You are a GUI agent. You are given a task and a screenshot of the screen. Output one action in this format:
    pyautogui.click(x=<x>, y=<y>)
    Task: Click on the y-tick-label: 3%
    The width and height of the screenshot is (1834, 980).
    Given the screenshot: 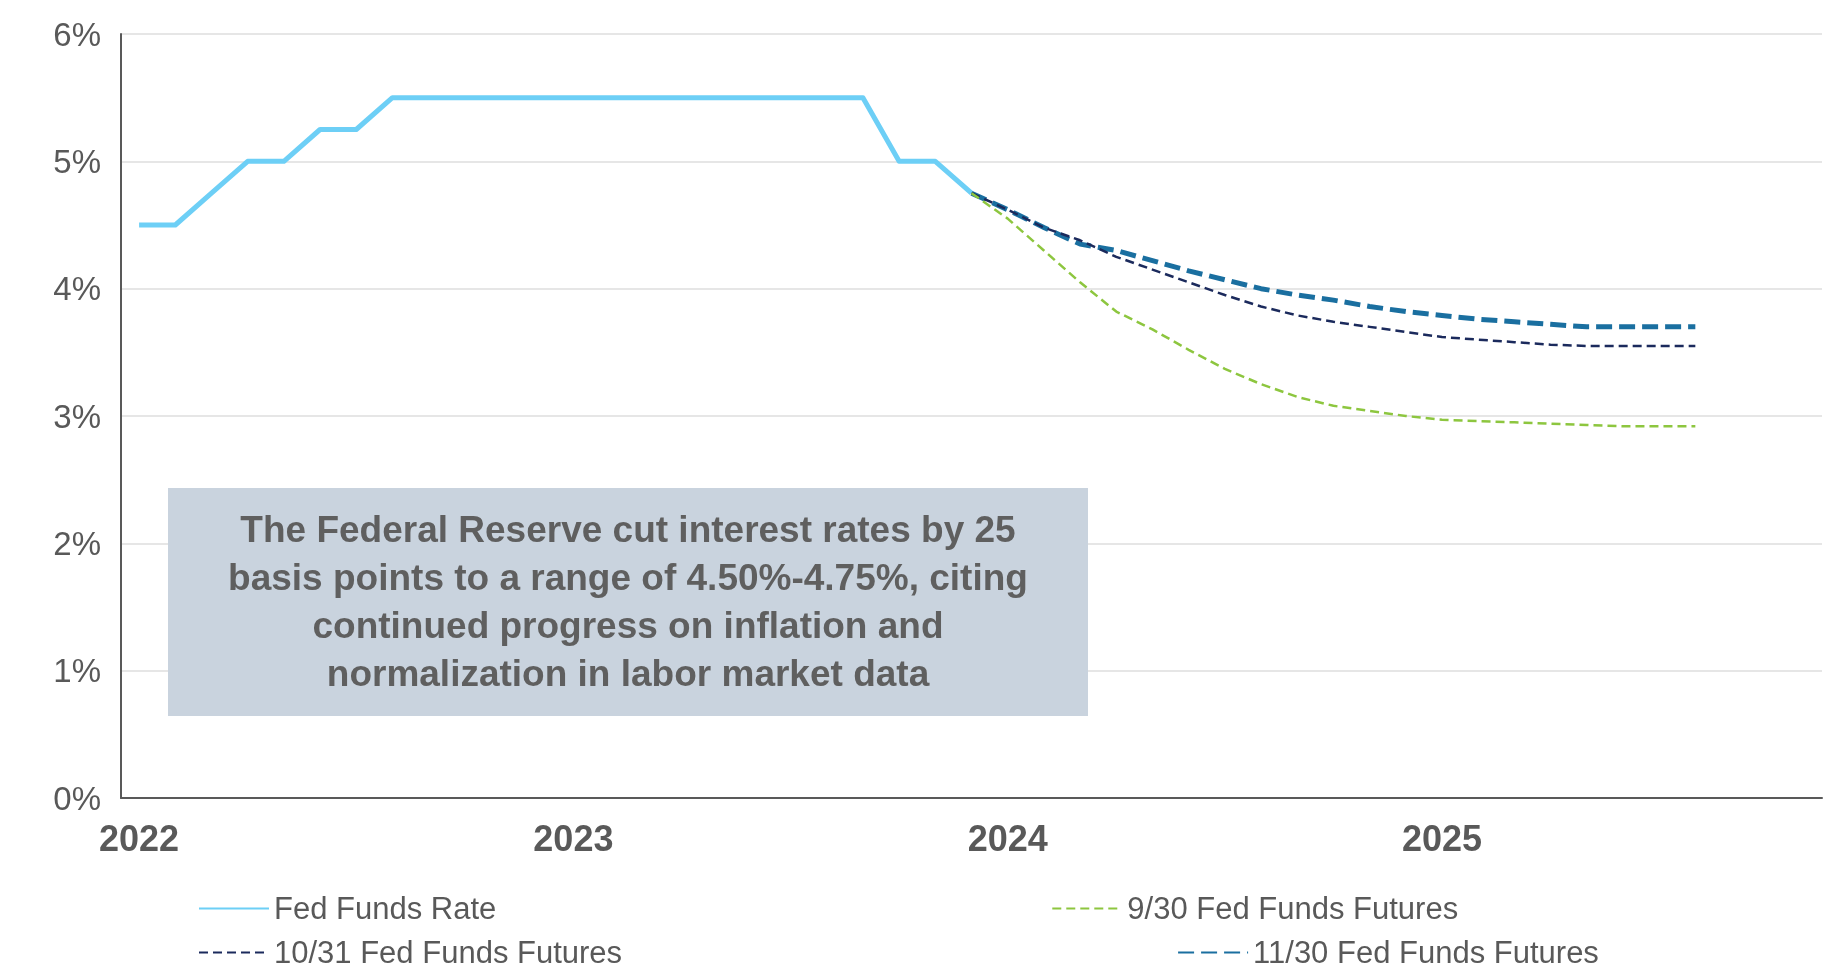 What is the action you would take?
    pyautogui.click(x=77, y=416)
    